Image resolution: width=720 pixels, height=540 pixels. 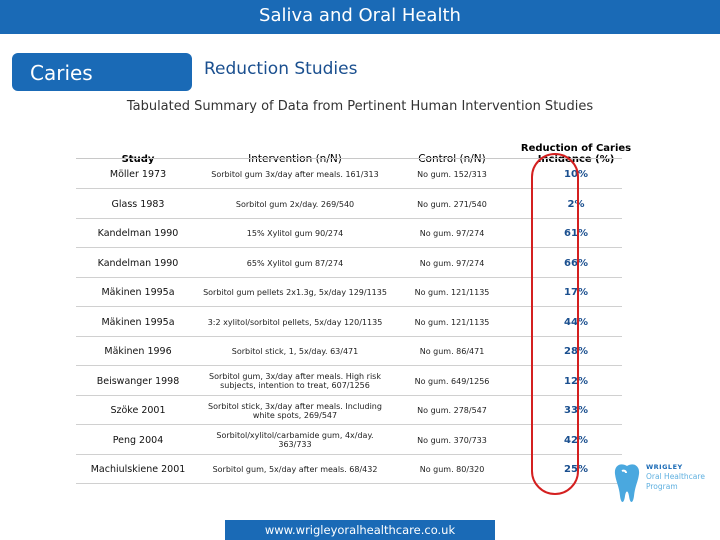 I want to click on column-header-intervention: Intervention (n/N), so click(x=295, y=159).